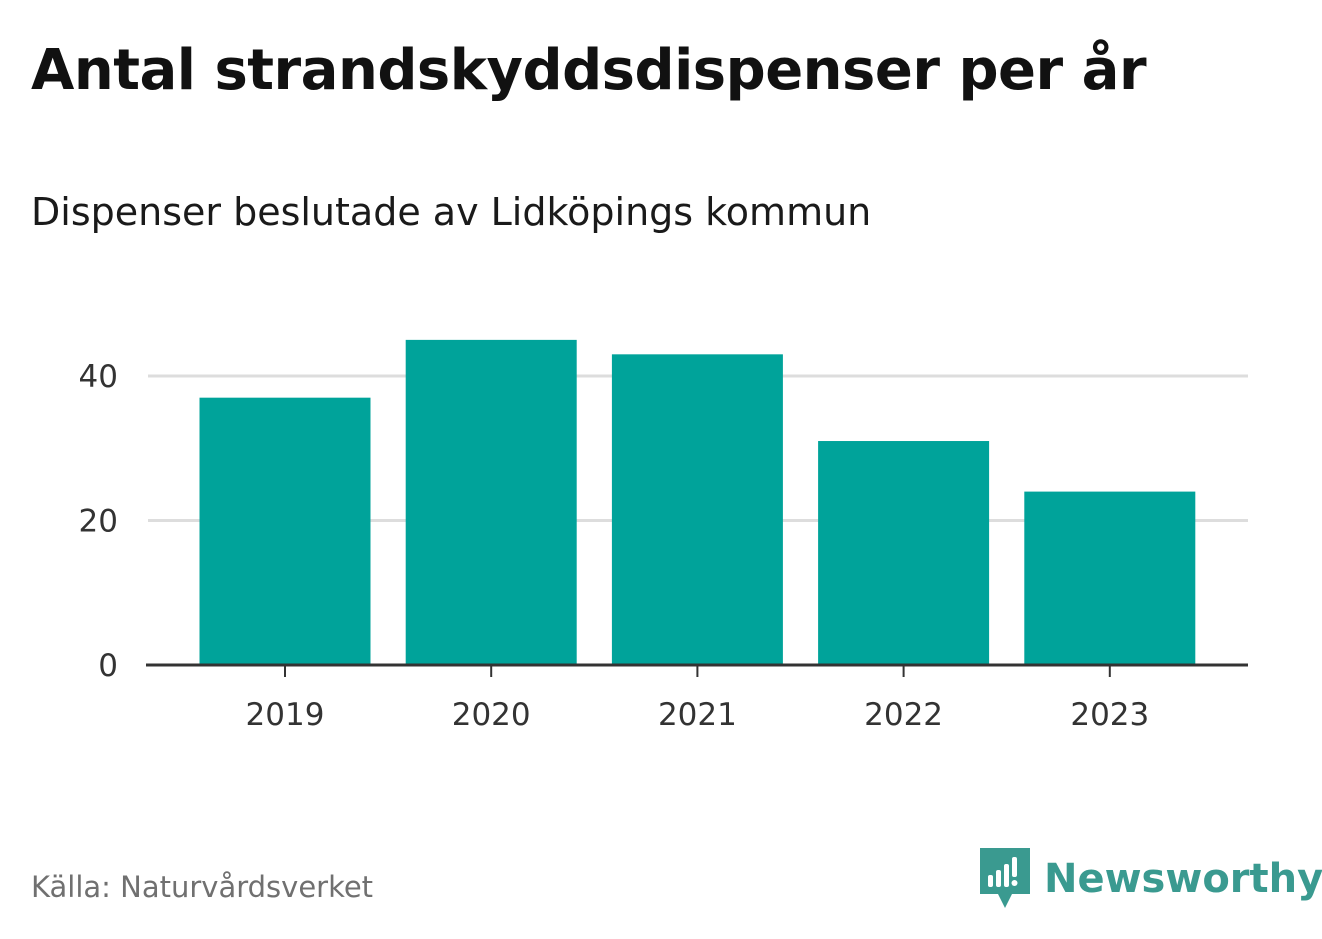 The height and width of the screenshot is (939, 1322). I want to click on x-tick-label: 2021, so click(697, 715).